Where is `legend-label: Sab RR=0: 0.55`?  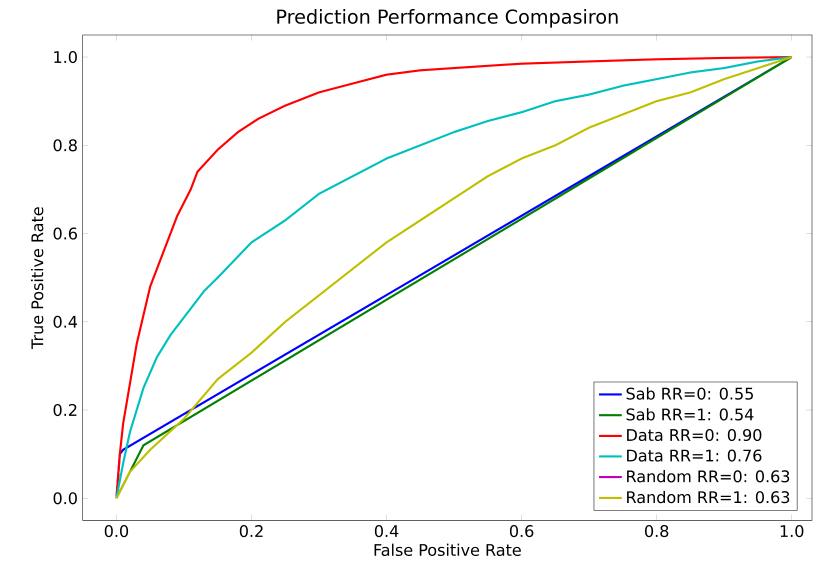 legend-label: Sab RR=0: 0.55 is located at coordinates (689, 393).